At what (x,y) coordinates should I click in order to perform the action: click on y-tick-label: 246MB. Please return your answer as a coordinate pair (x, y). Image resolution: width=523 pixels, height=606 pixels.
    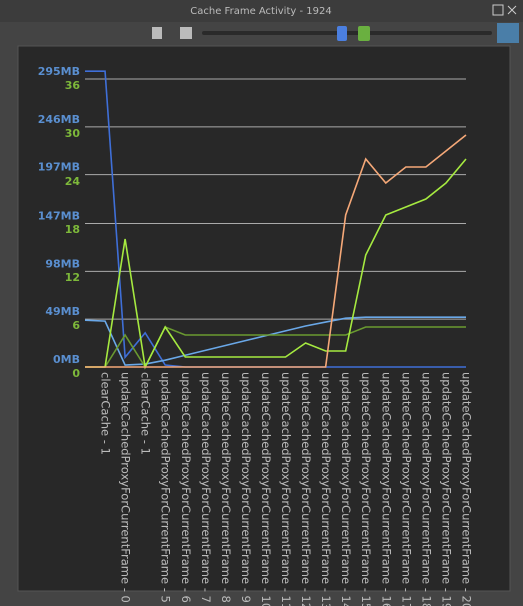
    Looking at the image, I should click on (59, 119).